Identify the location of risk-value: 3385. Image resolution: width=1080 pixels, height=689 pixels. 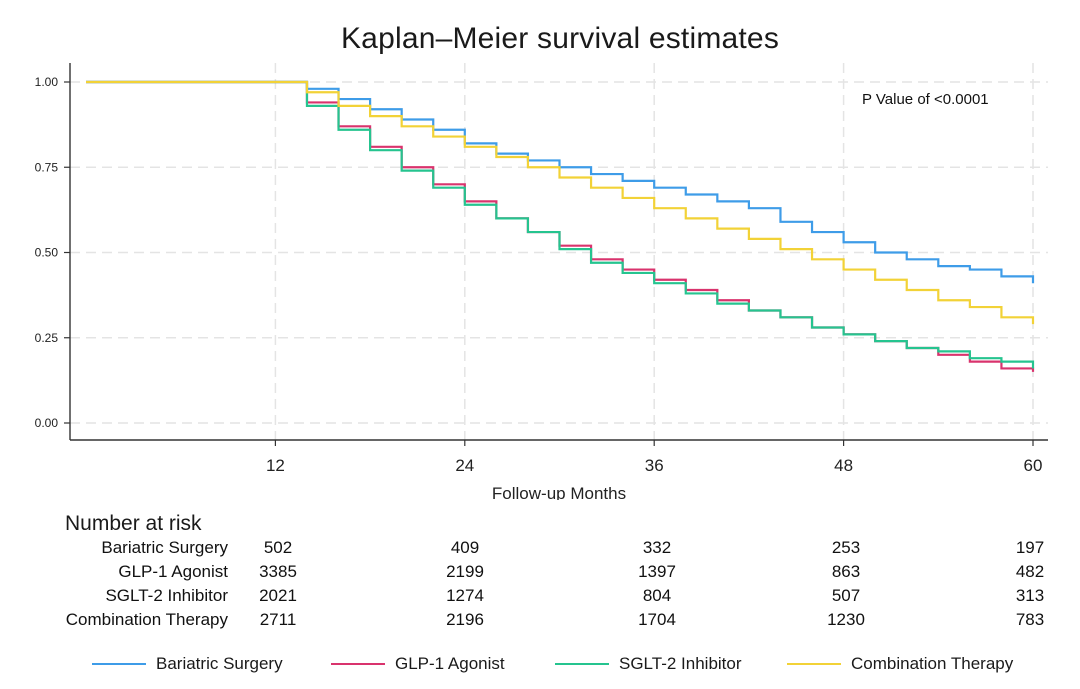
(278, 571).